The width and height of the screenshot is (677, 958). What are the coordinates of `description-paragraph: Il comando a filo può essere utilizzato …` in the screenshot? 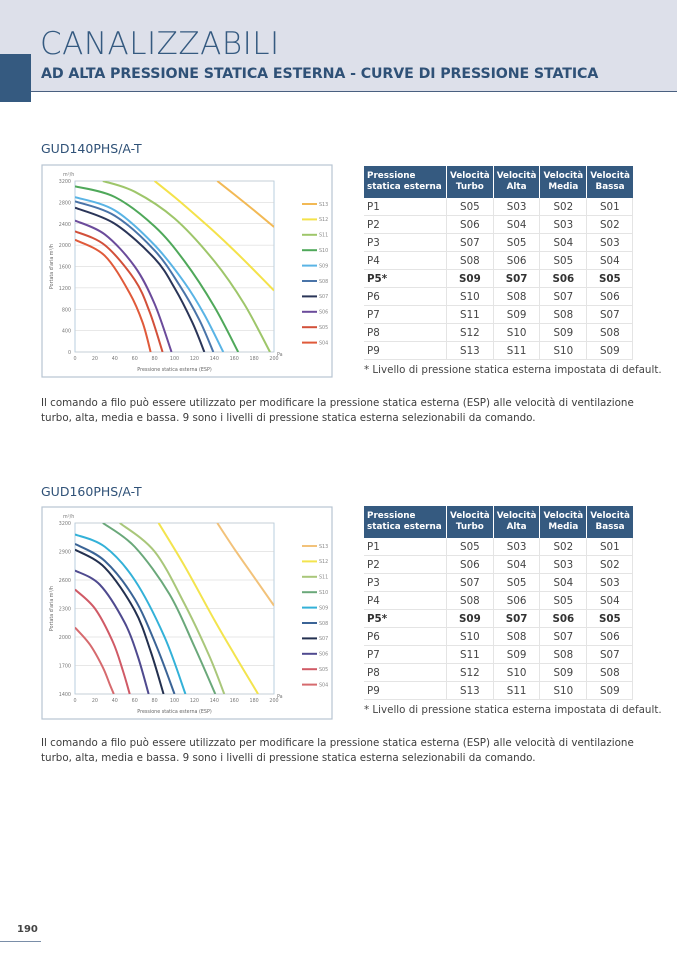 It's located at (351, 751).